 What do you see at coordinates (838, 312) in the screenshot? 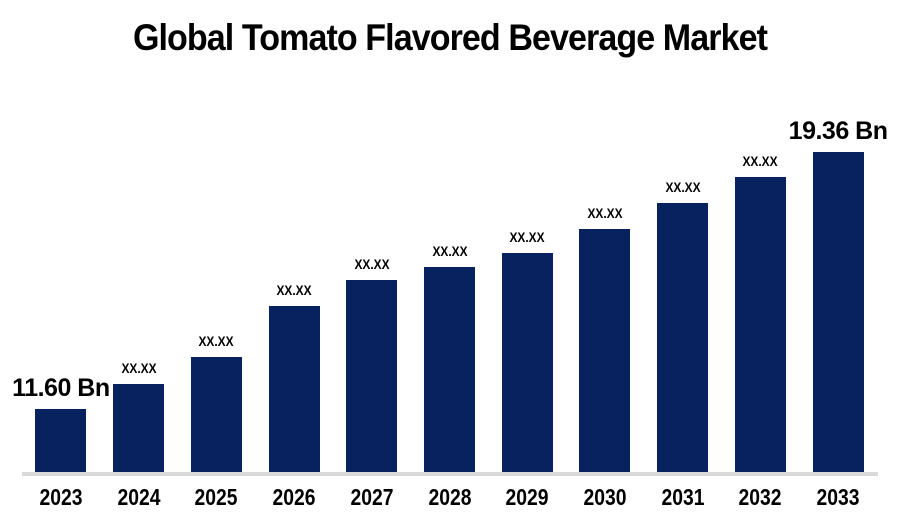
I see `bar-2033` at bounding box center [838, 312].